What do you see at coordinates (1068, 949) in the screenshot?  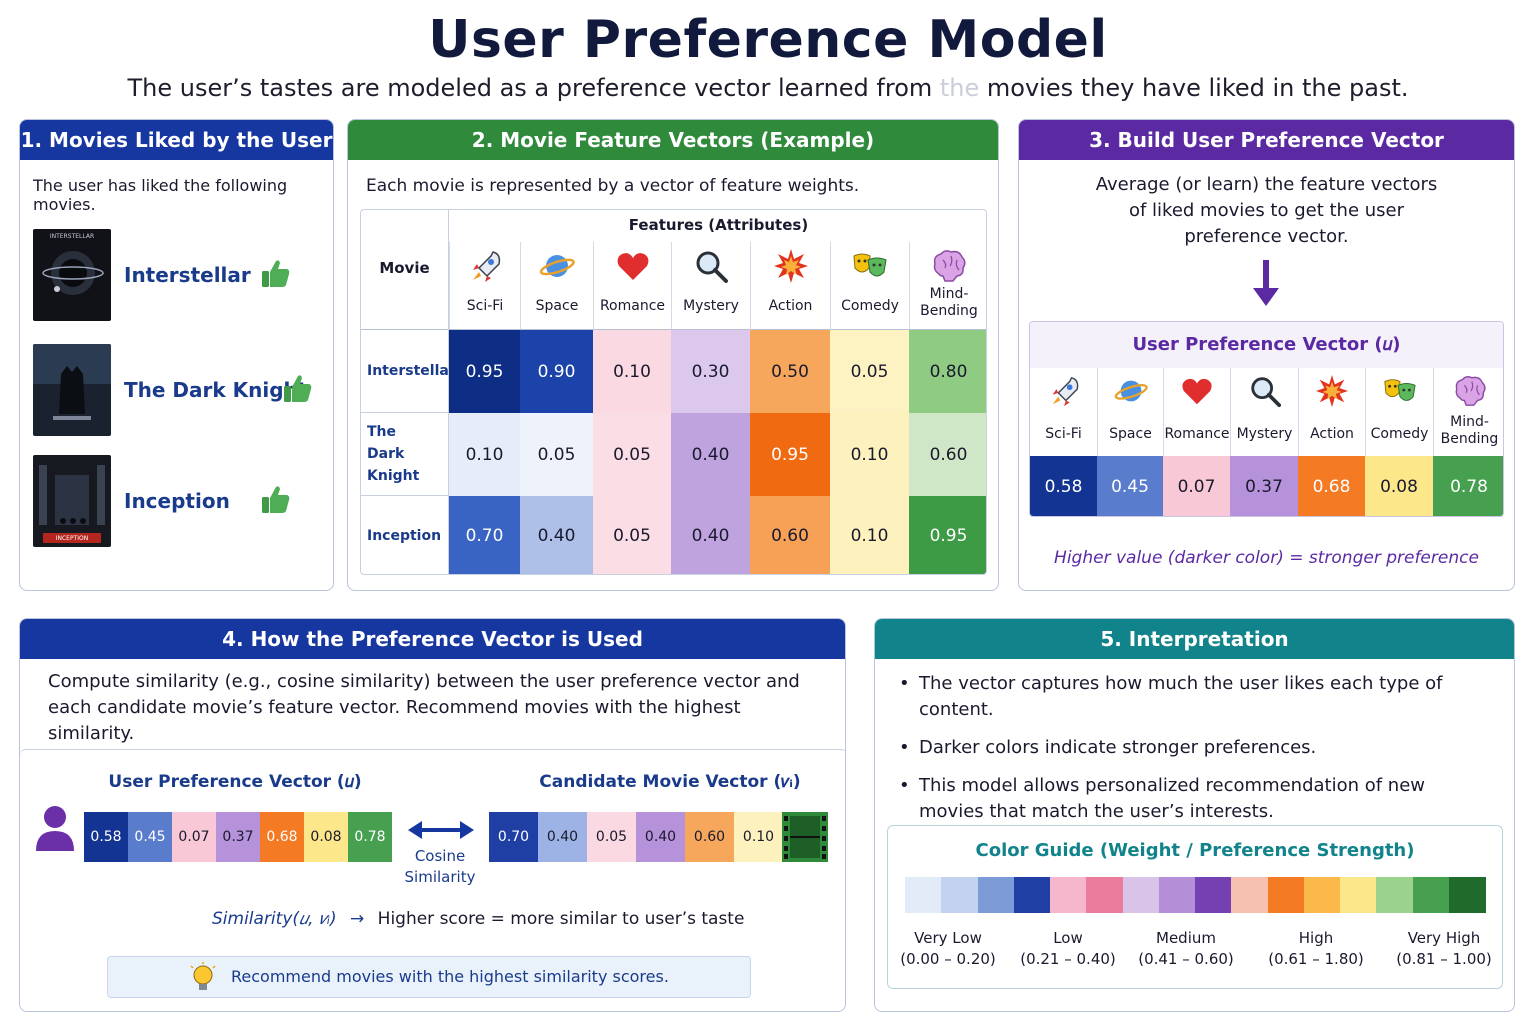 I see `color-level-label: Low (0.21 – 0.40)` at bounding box center [1068, 949].